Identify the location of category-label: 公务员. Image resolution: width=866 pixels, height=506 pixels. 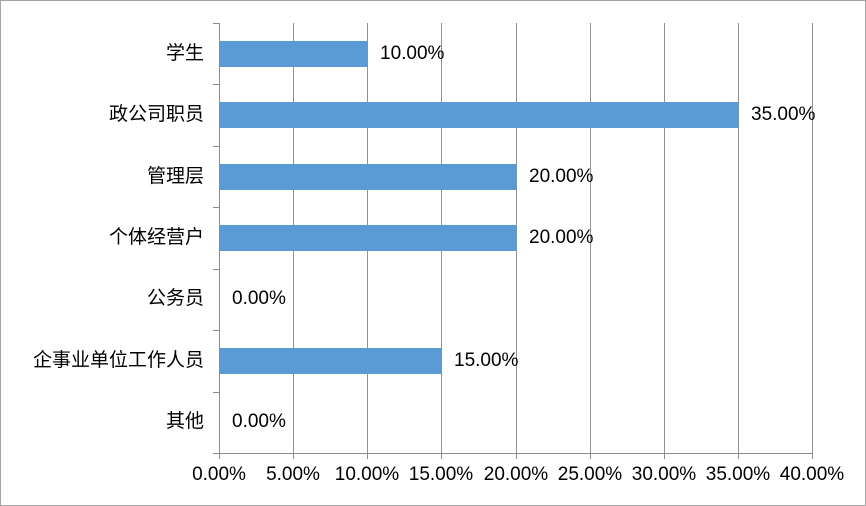
(175, 298).